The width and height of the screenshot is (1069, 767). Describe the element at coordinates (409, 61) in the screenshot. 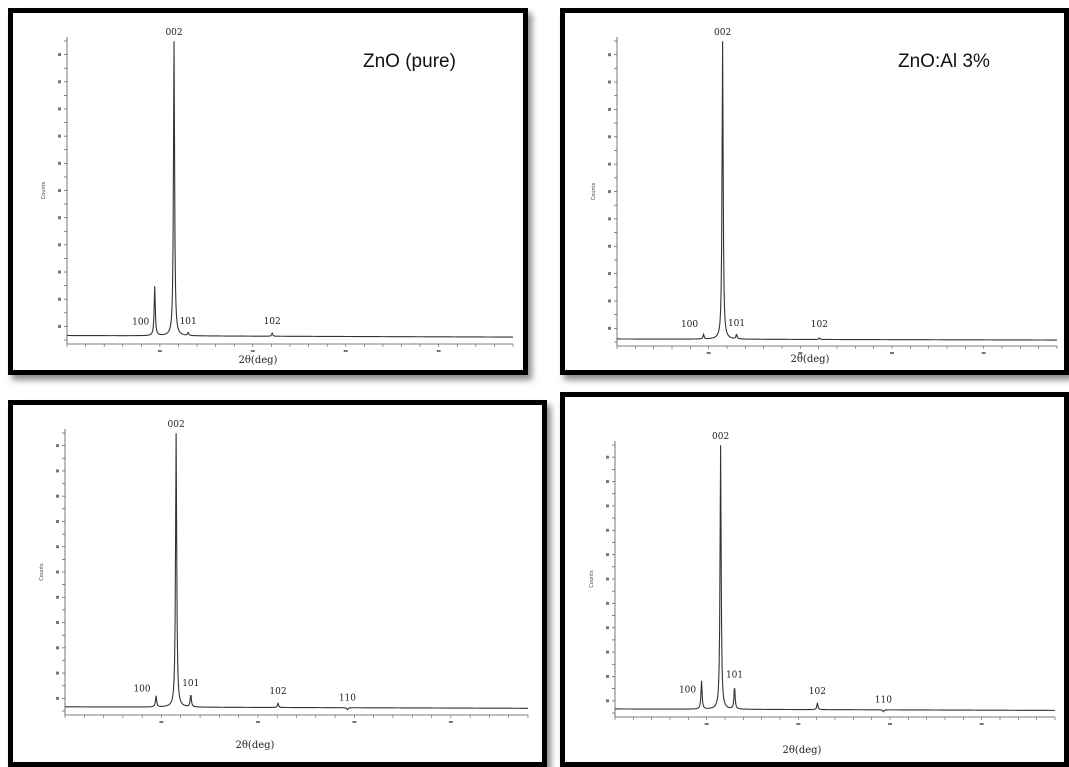

I see `sample-label: ZnO (pure)` at that location.